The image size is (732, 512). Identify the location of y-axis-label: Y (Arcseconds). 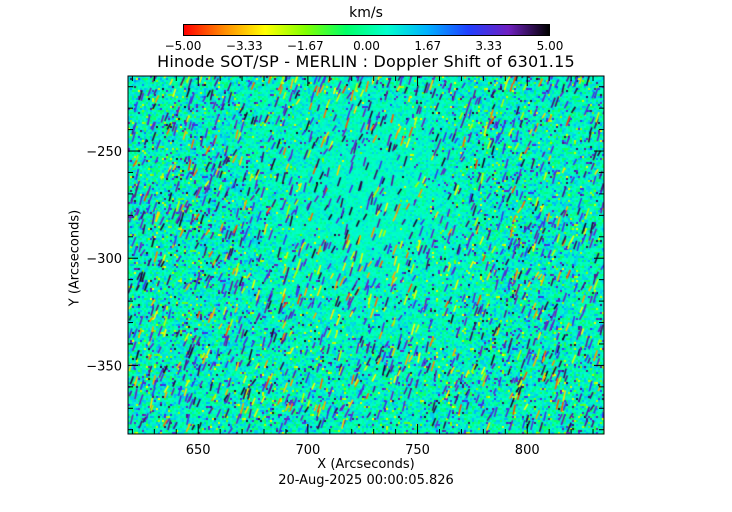
(75, 258).